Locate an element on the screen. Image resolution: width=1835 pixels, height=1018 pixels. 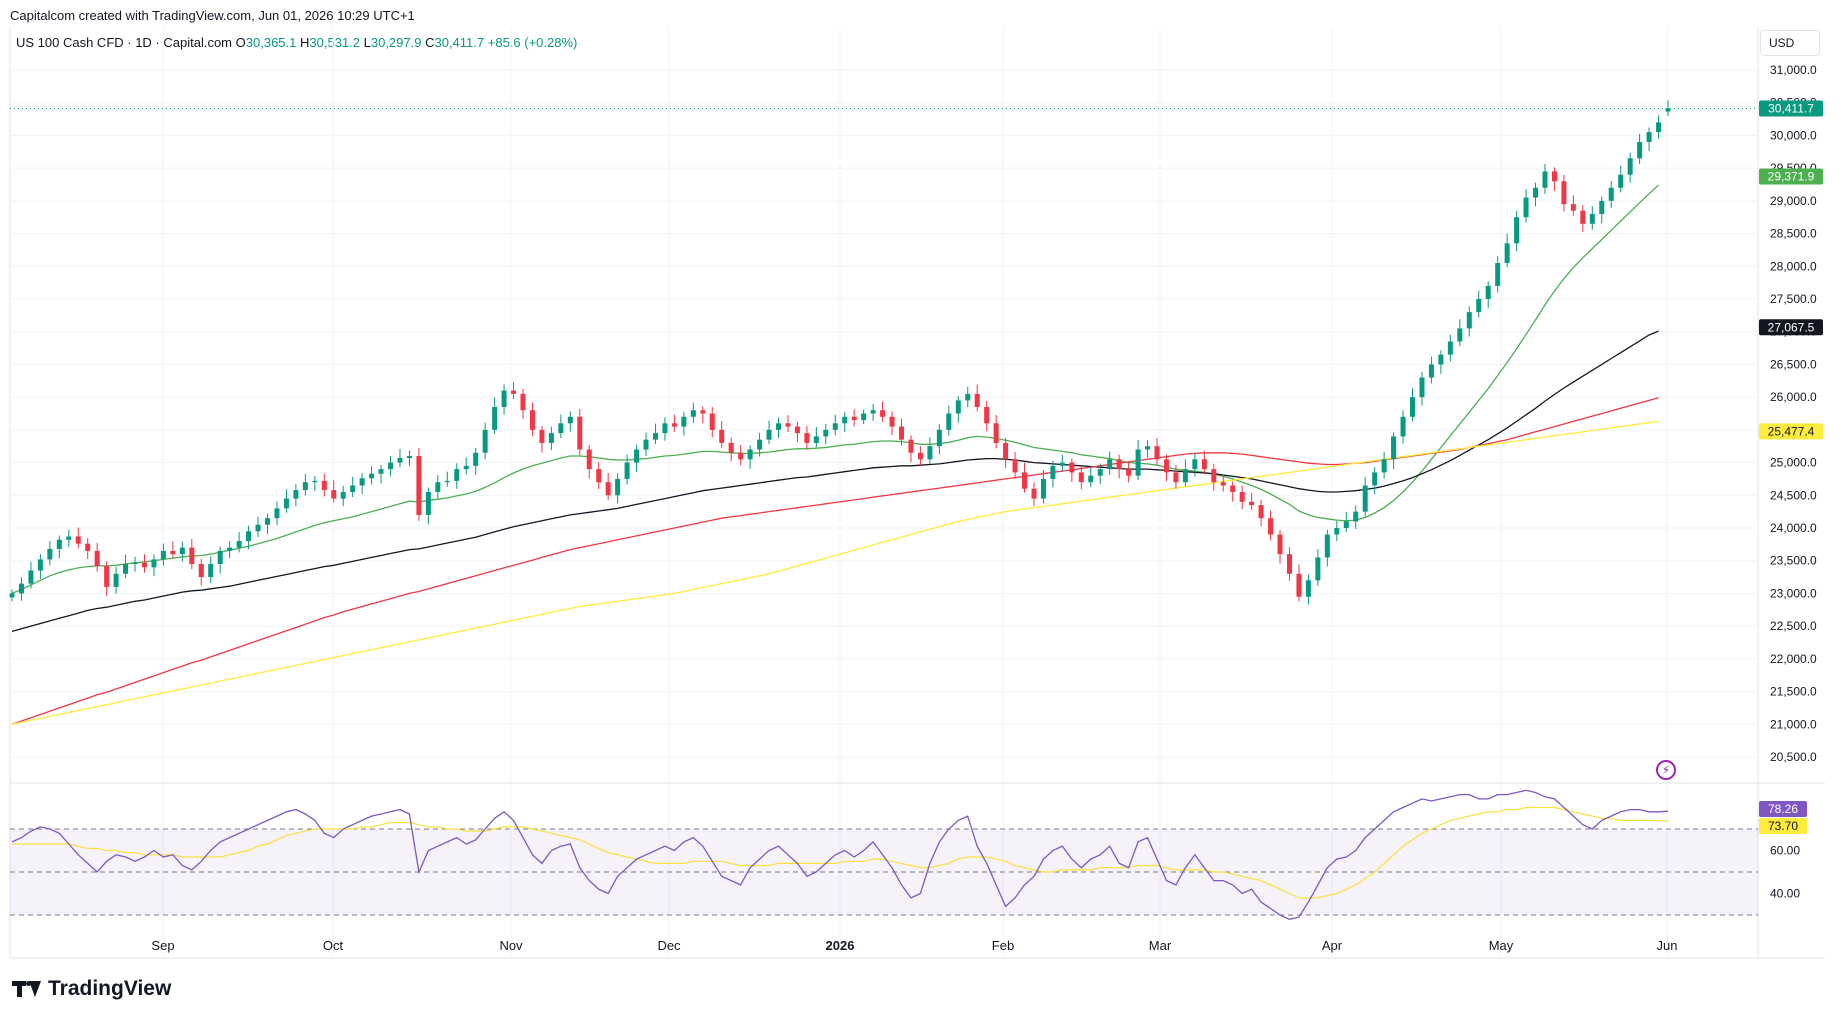
low-label: L is located at coordinates (367, 42).